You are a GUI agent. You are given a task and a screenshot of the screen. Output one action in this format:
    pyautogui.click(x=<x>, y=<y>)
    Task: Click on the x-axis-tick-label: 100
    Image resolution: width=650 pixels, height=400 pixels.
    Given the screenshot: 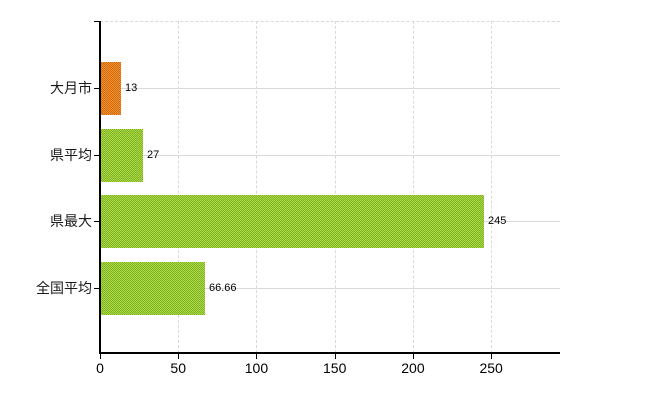 What is the action you would take?
    pyautogui.click(x=256, y=368)
    